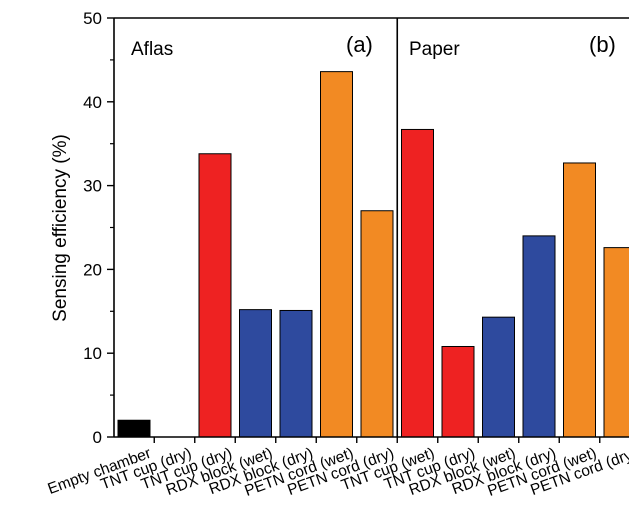  Describe the element at coordinates (434, 49) in the screenshot. I see `panel-b-label: Paper` at that location.